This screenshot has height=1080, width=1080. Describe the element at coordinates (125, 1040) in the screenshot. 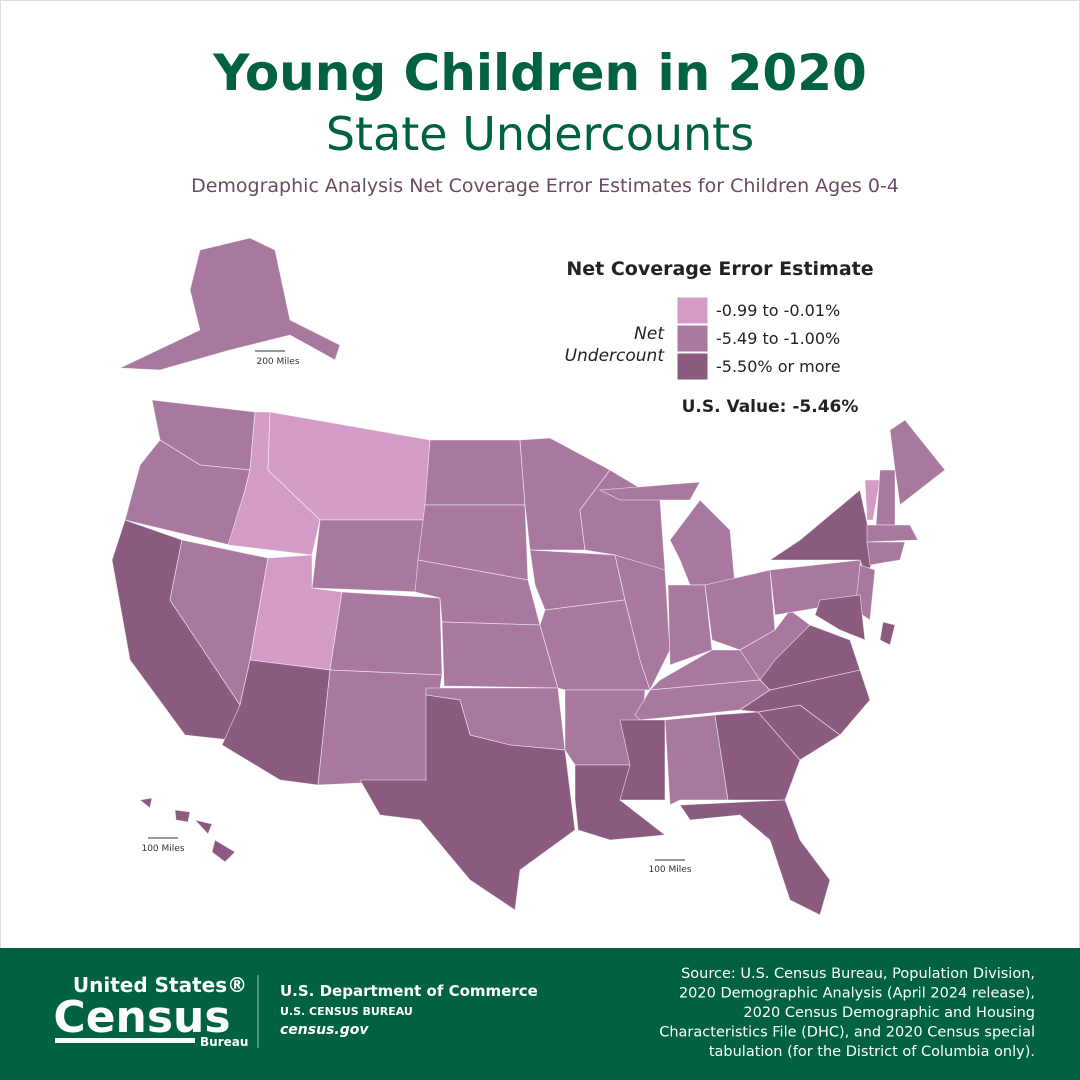

I see `logo-underline` at that location.